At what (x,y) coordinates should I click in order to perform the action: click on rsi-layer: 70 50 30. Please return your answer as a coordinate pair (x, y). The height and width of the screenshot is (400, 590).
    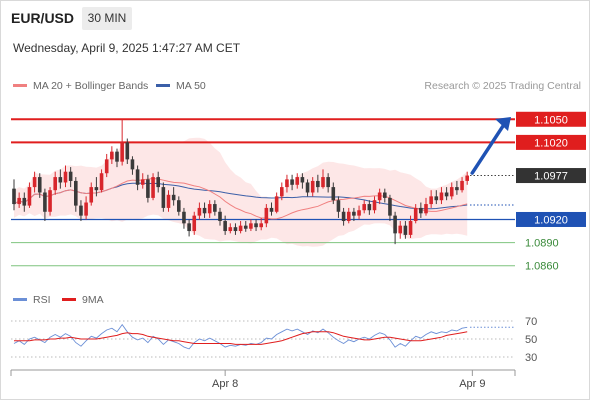
    Looking at the image, I should click on (274, 340).